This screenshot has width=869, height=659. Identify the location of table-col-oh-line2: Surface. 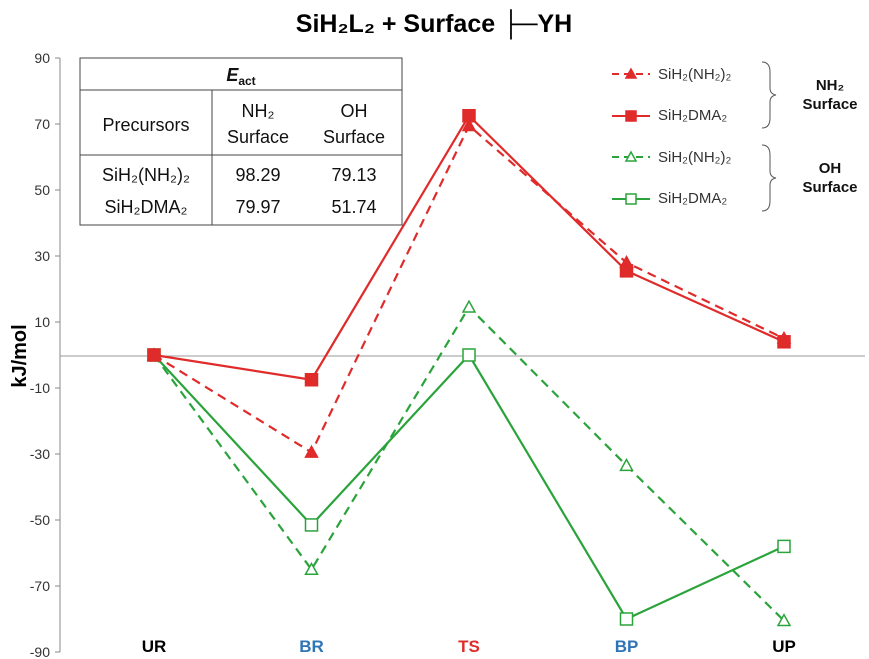
(354, 137).